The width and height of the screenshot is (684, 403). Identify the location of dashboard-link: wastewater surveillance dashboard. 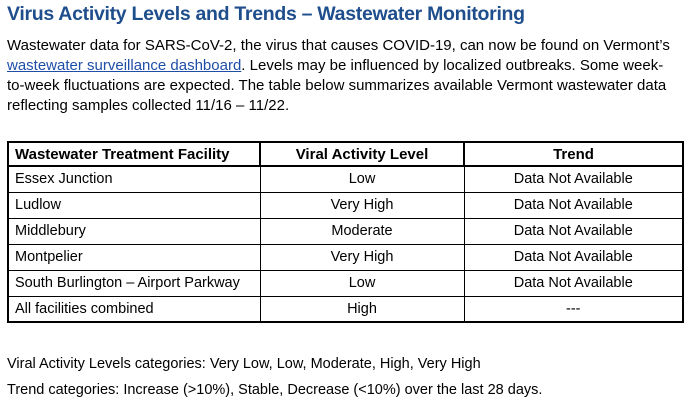
(124, 65).